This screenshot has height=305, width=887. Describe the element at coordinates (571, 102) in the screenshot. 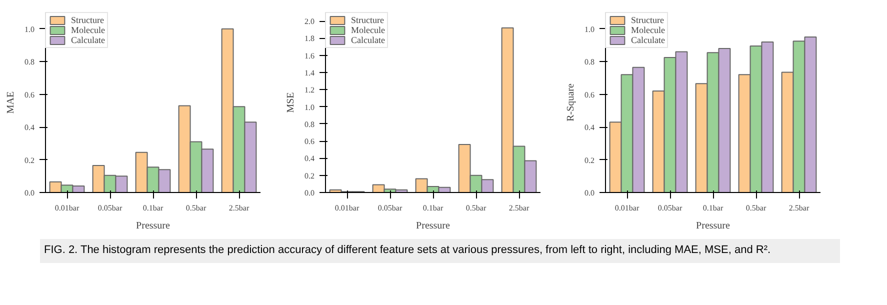

I see `y-axis-title: R-Square` at that location.